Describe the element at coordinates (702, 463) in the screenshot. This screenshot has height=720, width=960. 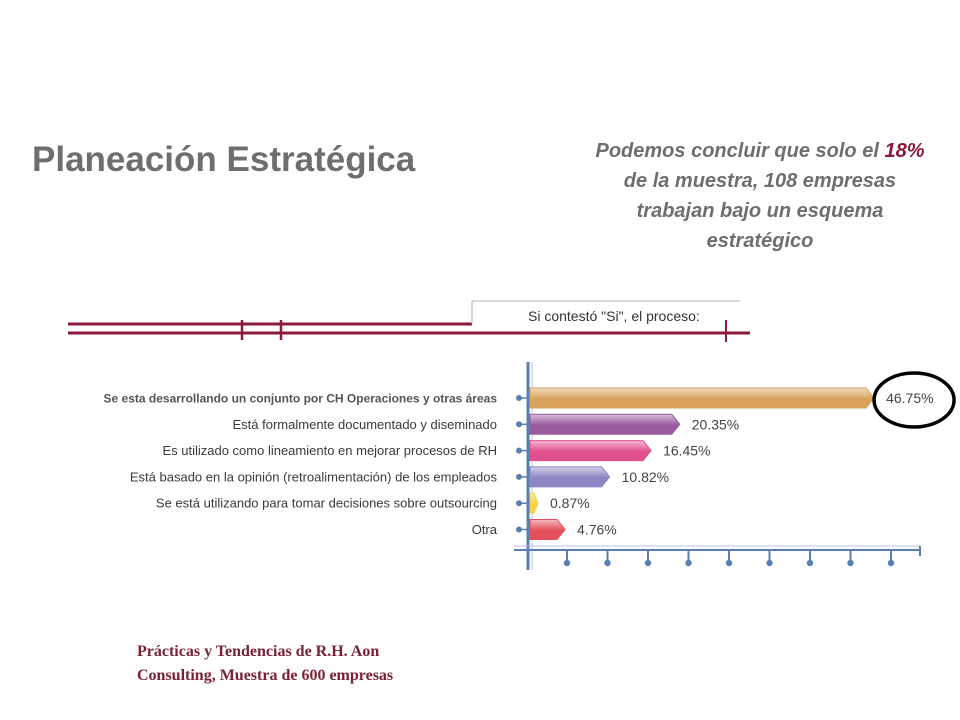
I see `chart-bars` at that location.